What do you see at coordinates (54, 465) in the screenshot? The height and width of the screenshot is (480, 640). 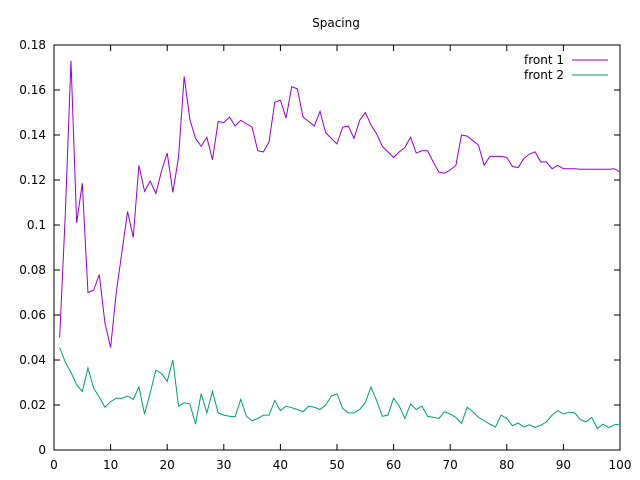 I see `x-tick-label: 0` at bounding box center [54, 465].